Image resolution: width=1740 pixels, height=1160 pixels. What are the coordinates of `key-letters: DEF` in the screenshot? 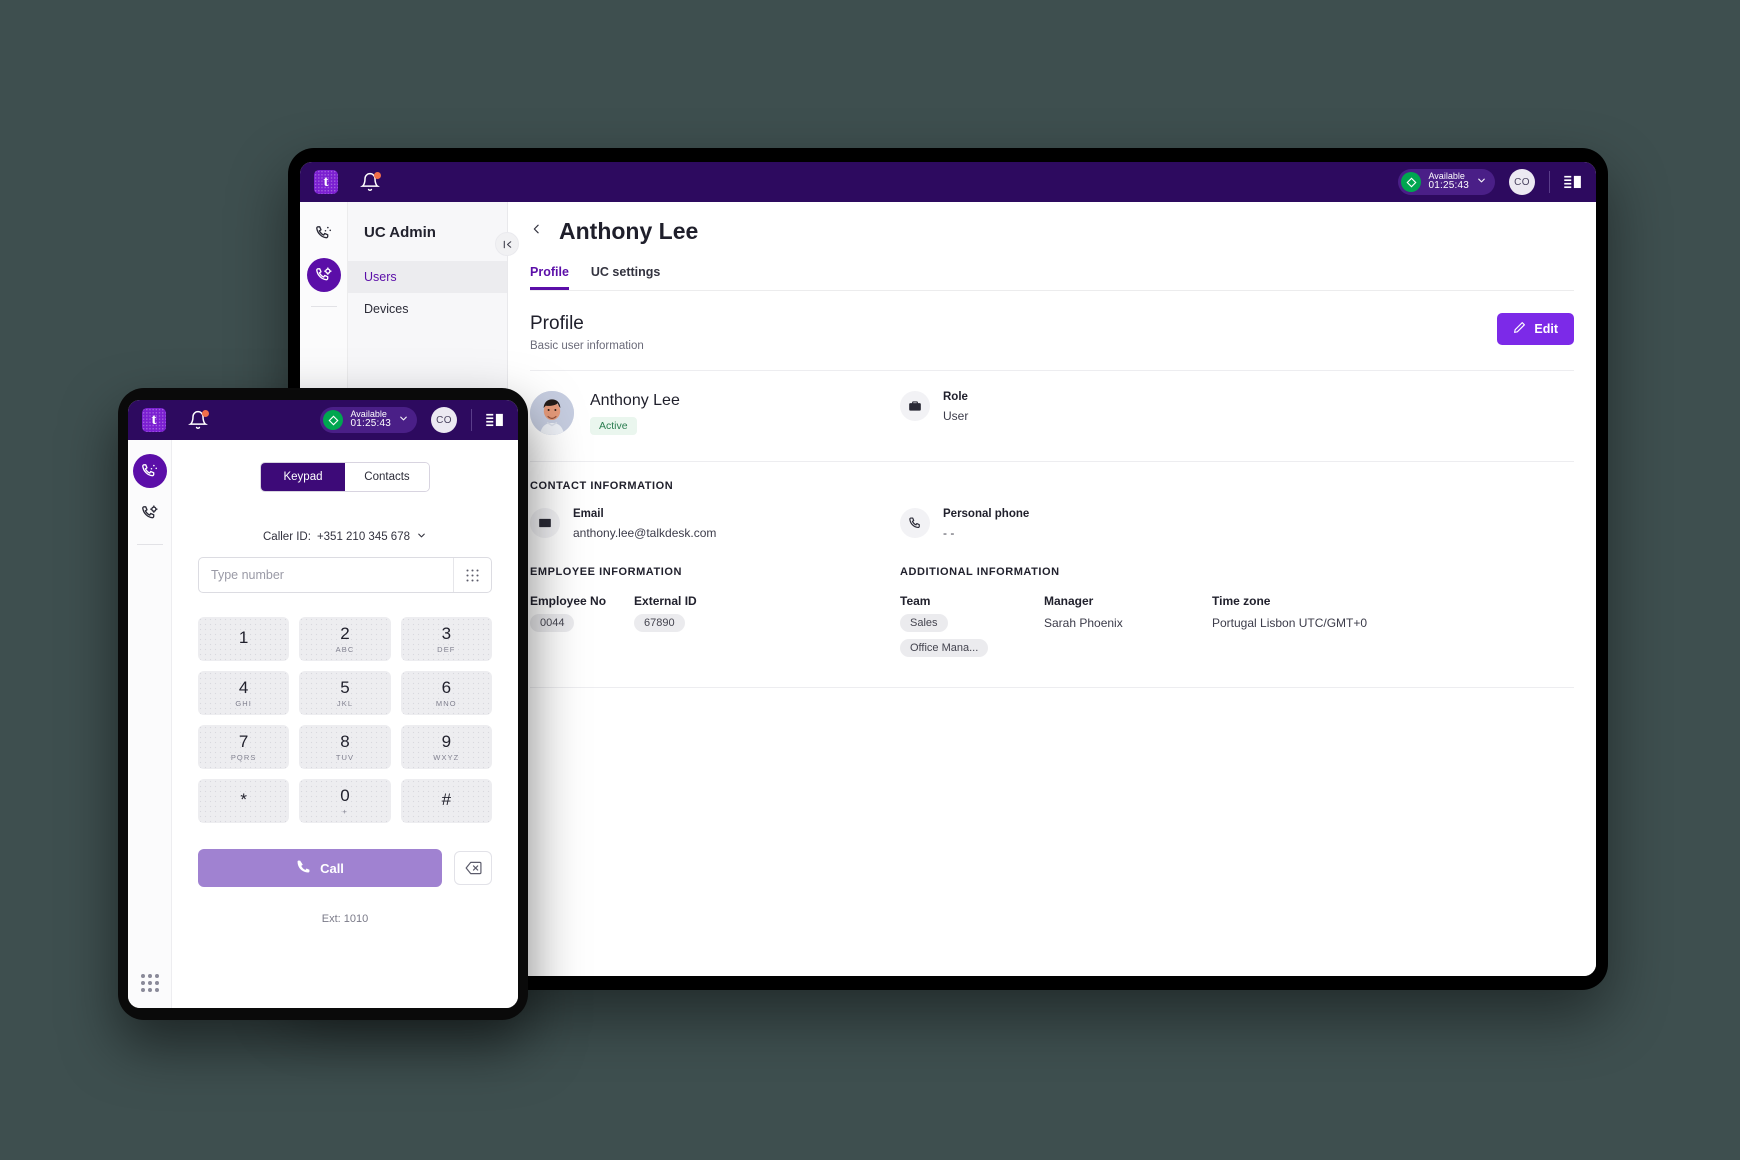 It's located at (446, 649).